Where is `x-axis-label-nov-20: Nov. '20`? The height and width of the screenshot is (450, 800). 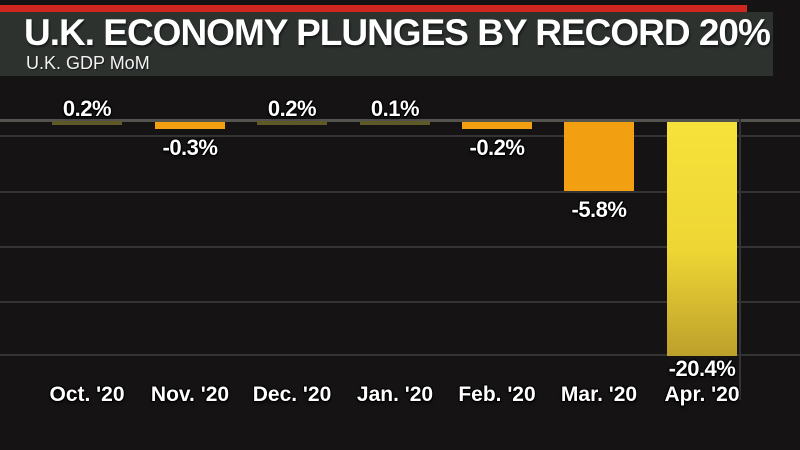 x-axis-label-nov-20: Nov. '20 is located at coordinates (190, 394).